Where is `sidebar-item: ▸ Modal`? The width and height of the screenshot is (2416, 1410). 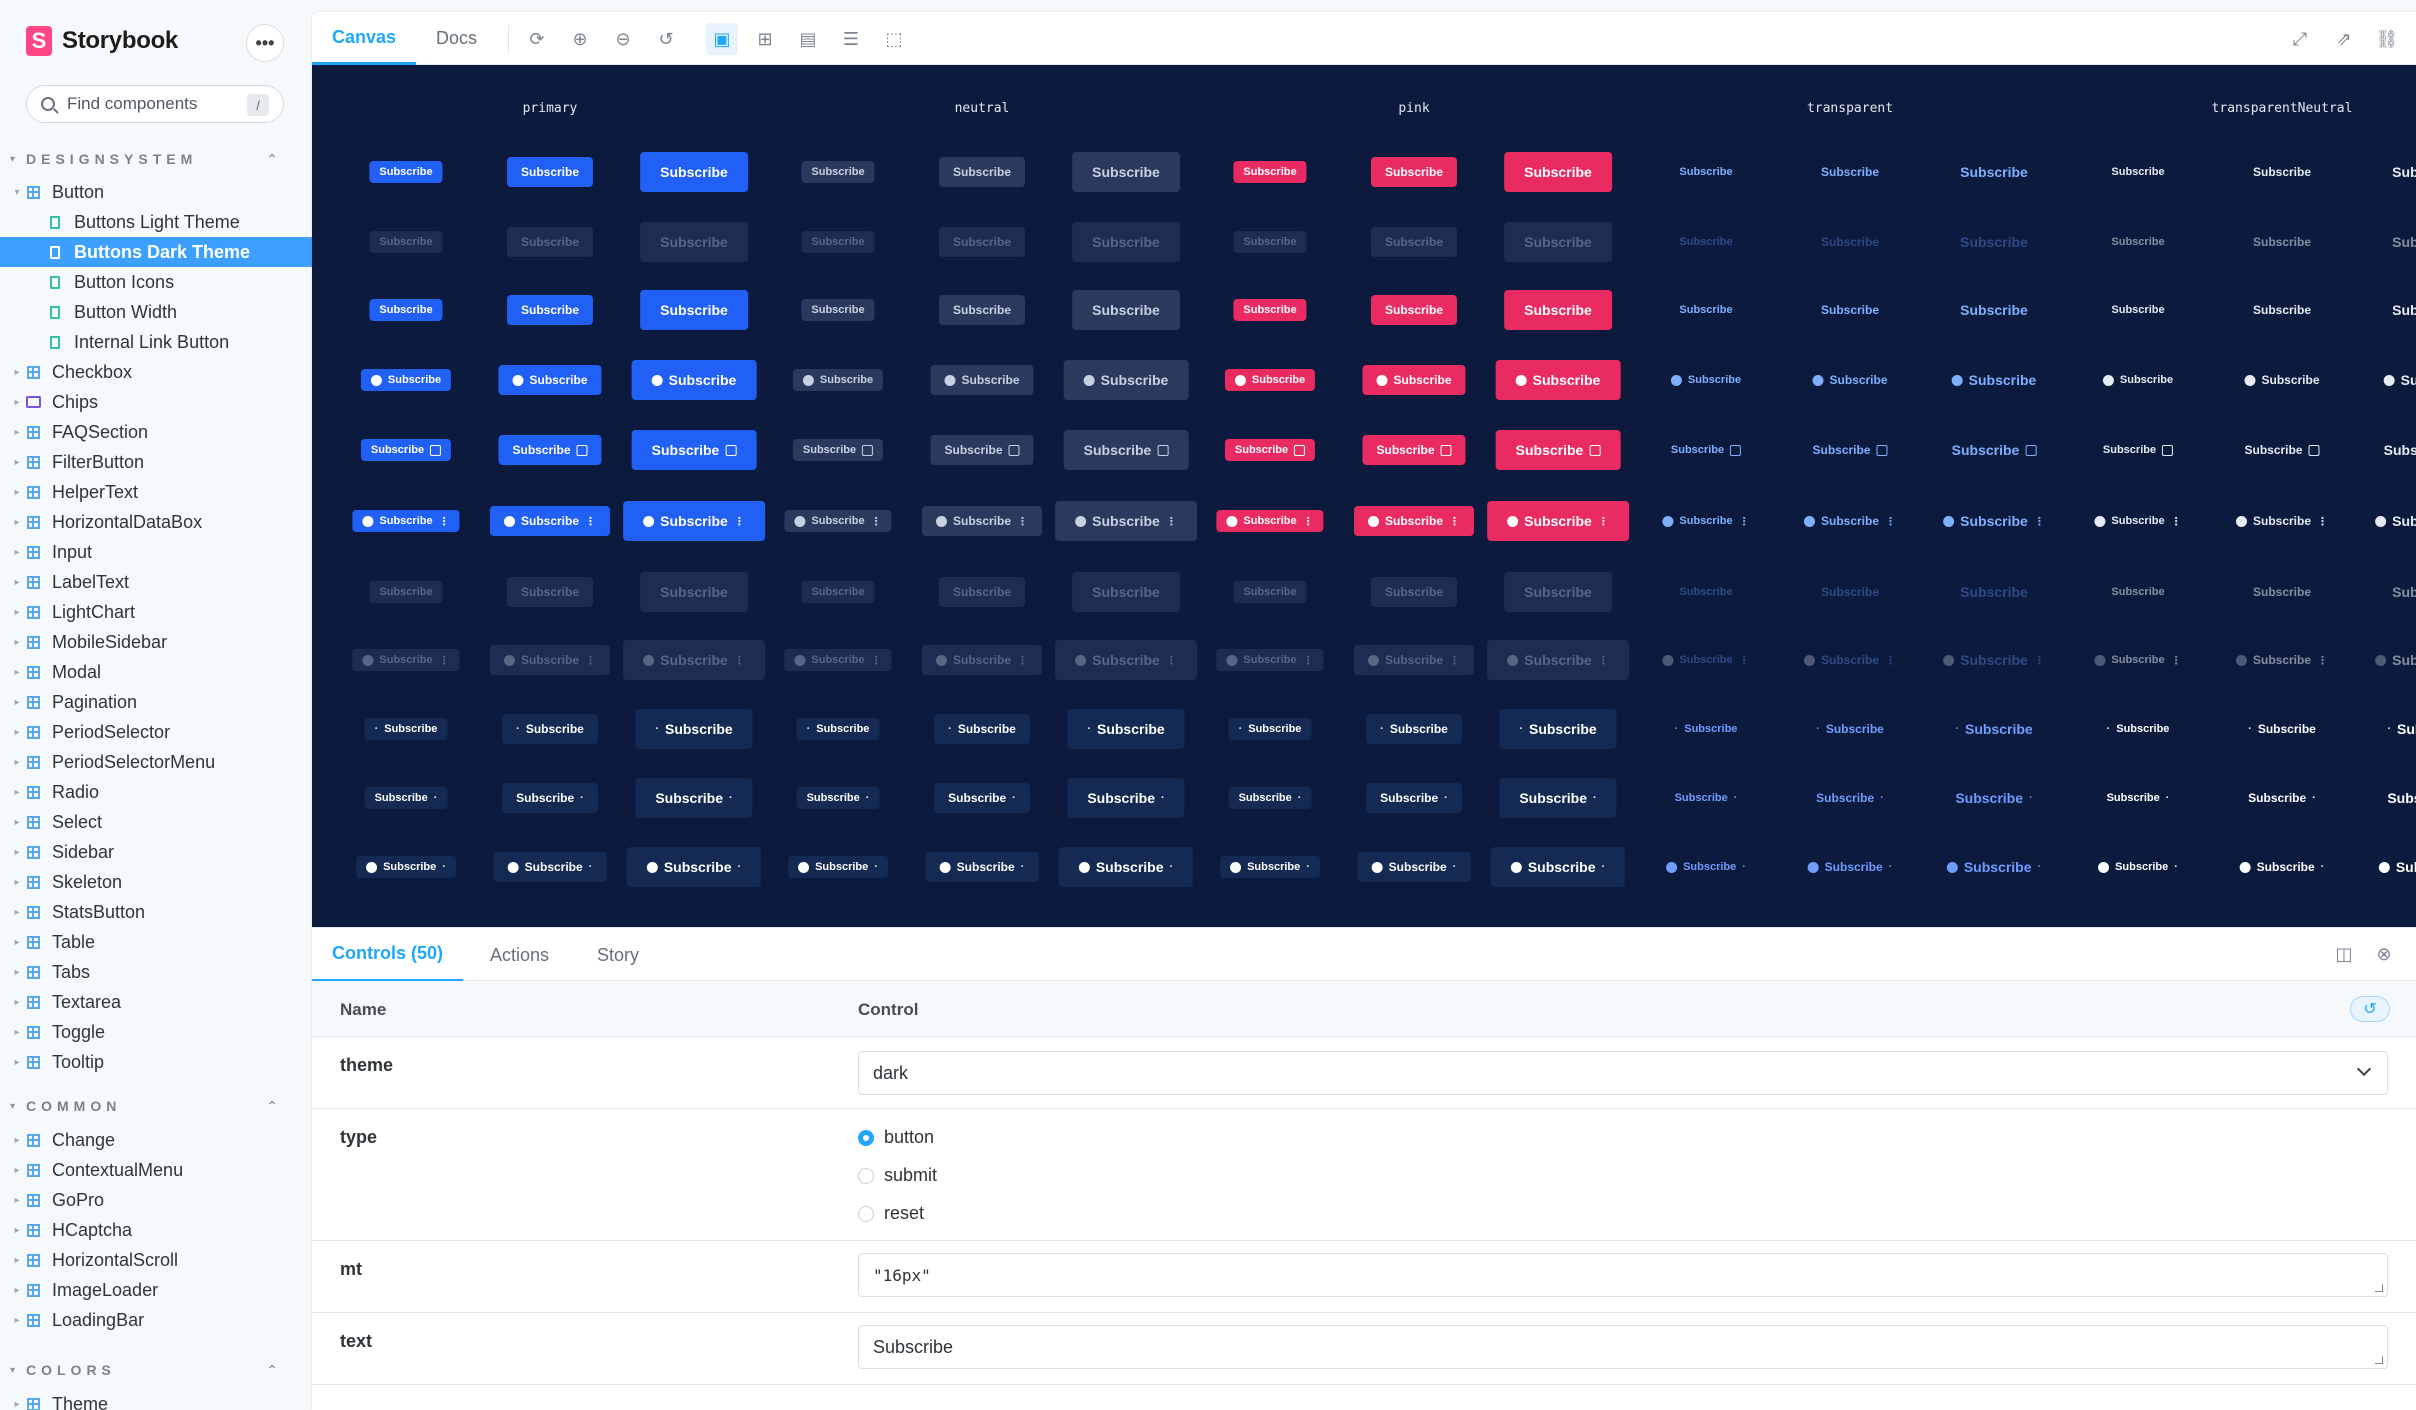 sidebar-item: ▸ Modal is located at coordinates (156, 672).